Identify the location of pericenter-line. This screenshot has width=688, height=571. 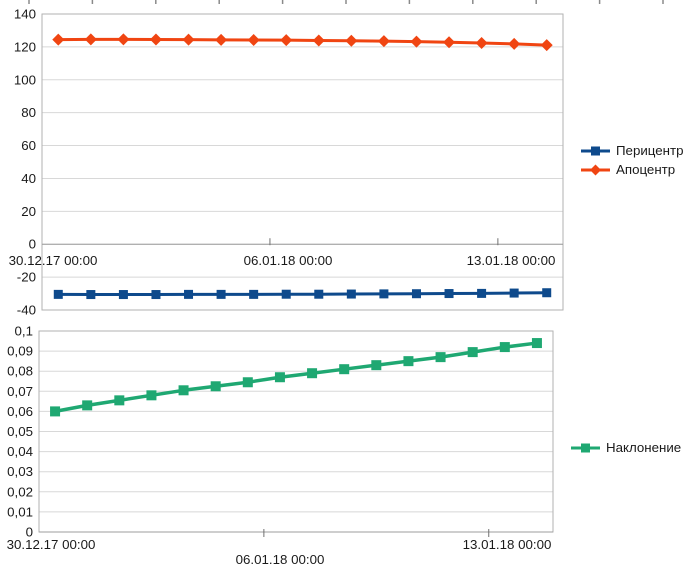
(302, 294).